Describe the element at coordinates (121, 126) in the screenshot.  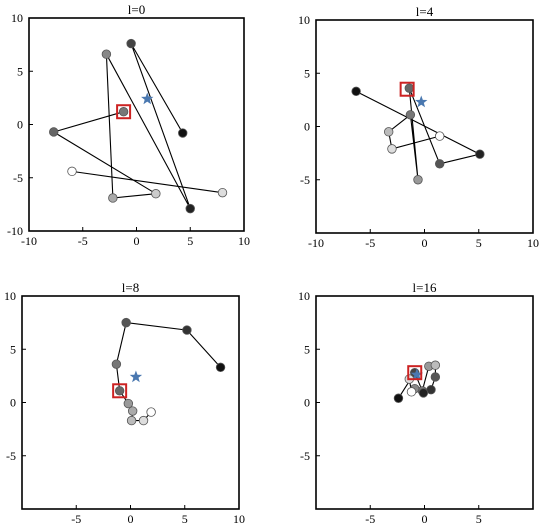
I see `trajectory-line` at that location.